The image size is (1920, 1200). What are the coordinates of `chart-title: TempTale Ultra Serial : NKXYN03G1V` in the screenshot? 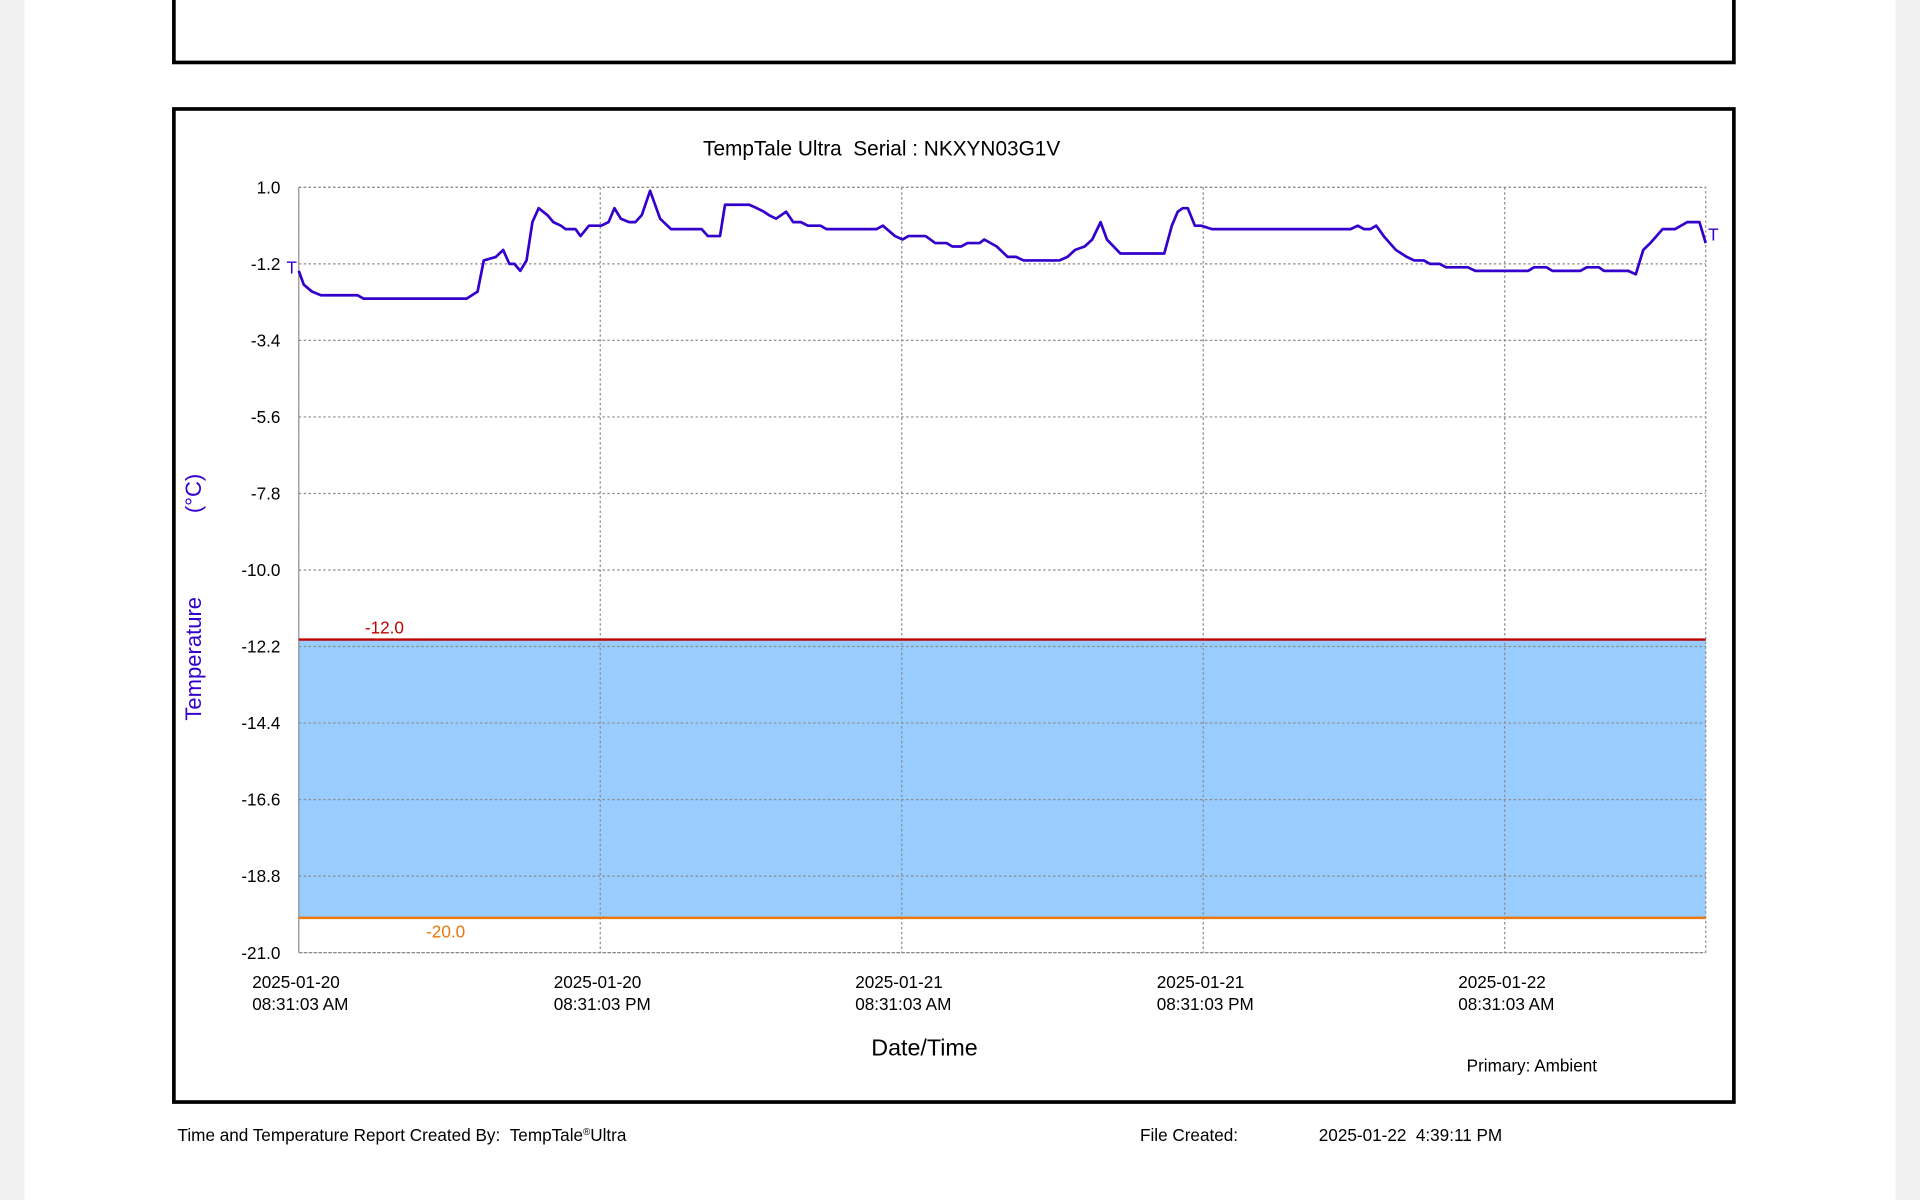 It's located at (881, 149).